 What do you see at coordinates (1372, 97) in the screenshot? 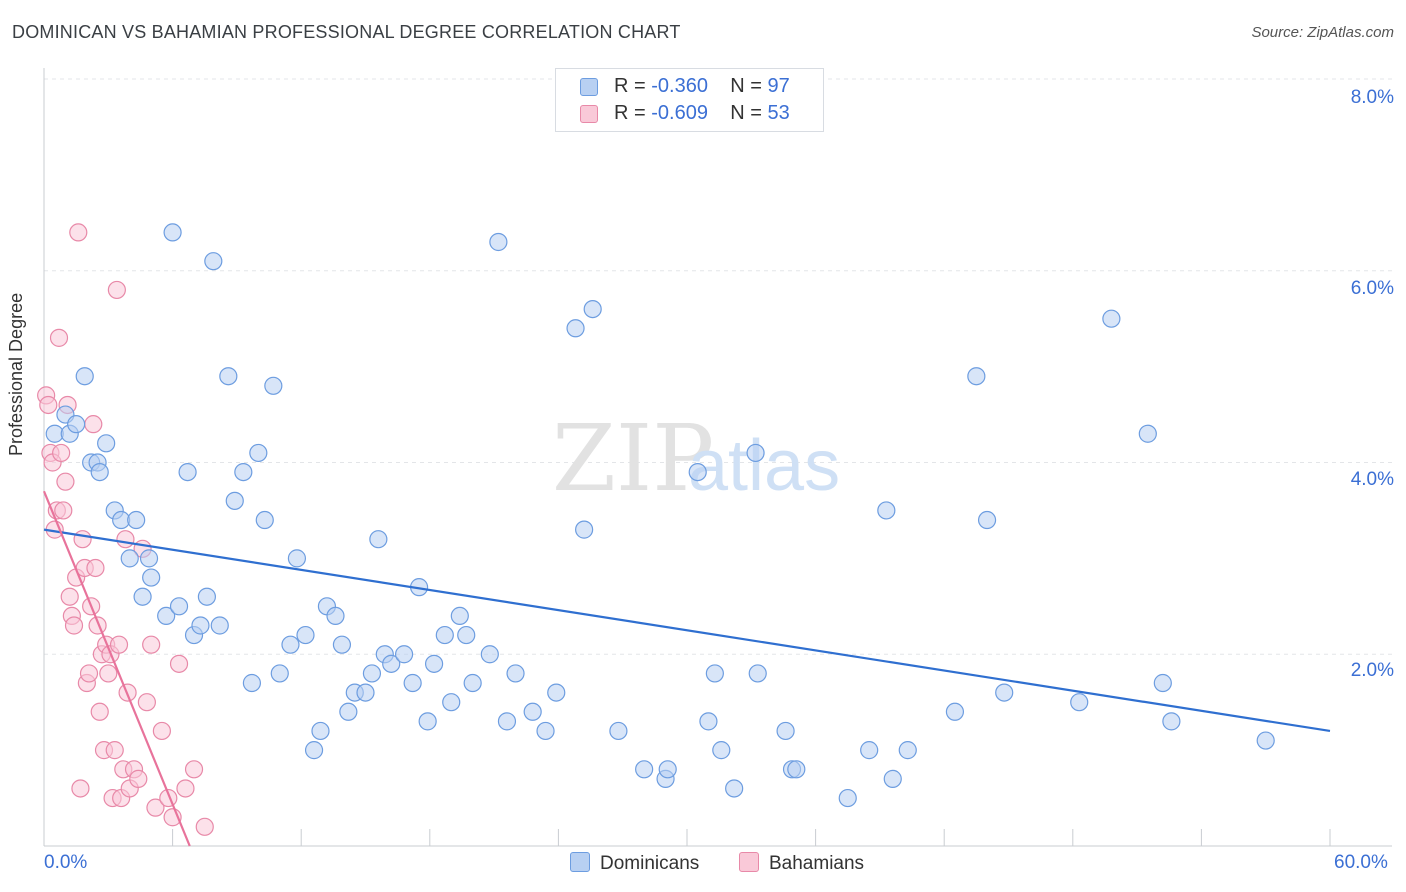
I see `y-tick-label-8: 8.0%` at bounding box center [1372, 97].